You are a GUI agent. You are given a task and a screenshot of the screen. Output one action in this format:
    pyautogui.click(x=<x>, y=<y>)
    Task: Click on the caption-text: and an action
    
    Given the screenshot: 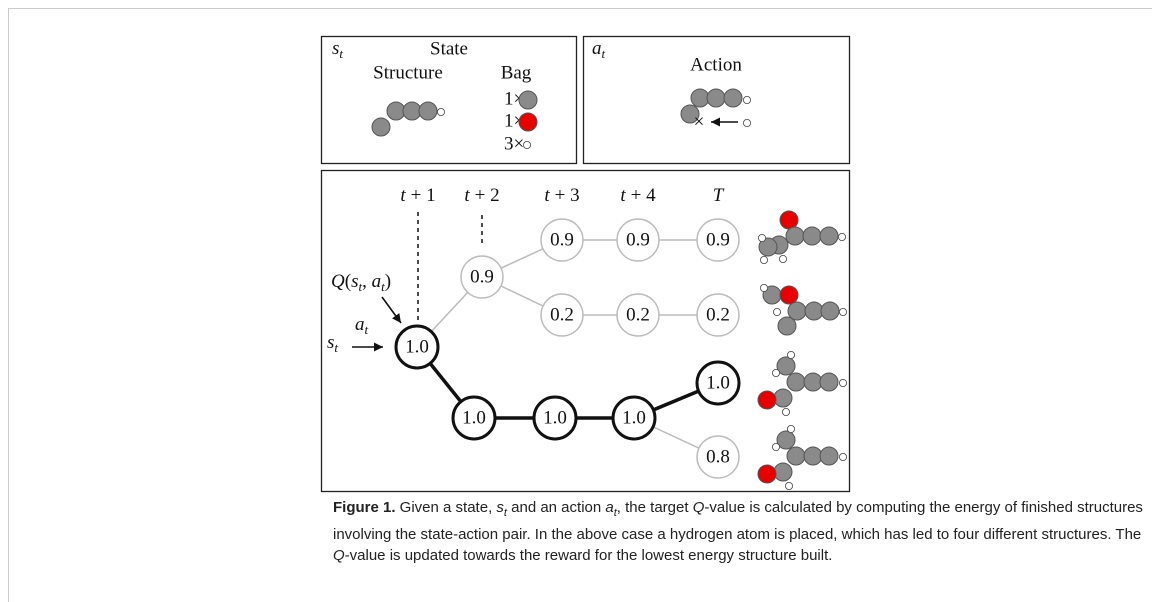 What is the action you would take?
    pyautogui.click(x=556, y=507)
    